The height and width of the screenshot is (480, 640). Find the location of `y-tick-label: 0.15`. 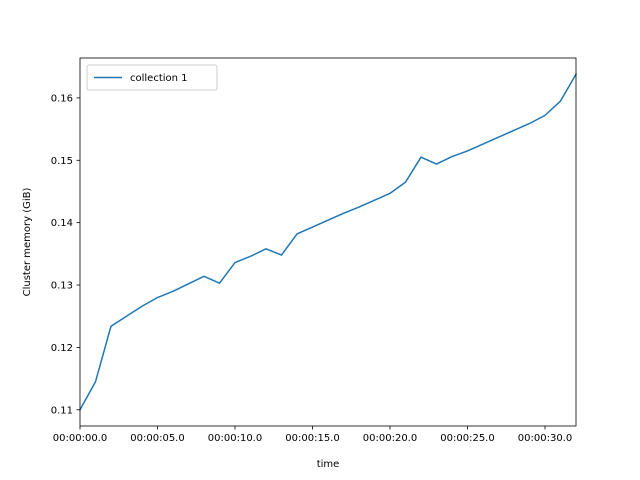

y-tick-label: 0.15 is located at coordinates (62, 161).